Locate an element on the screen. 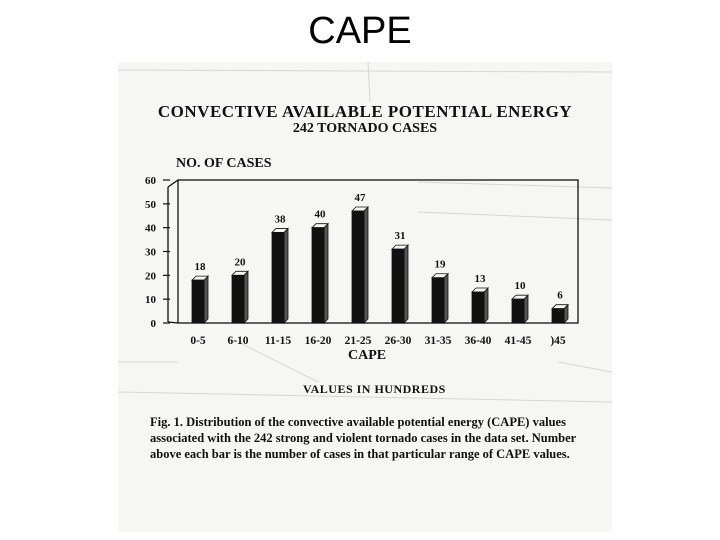  x-tick-label: 41-45 is located at coordinates (518, 341).